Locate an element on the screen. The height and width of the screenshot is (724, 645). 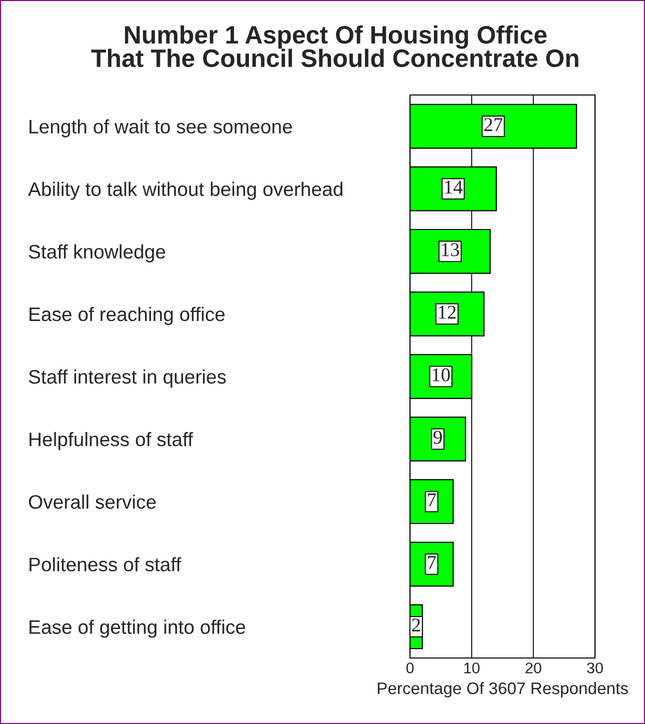
data-label: 27 is located at coordinates (493, 124).